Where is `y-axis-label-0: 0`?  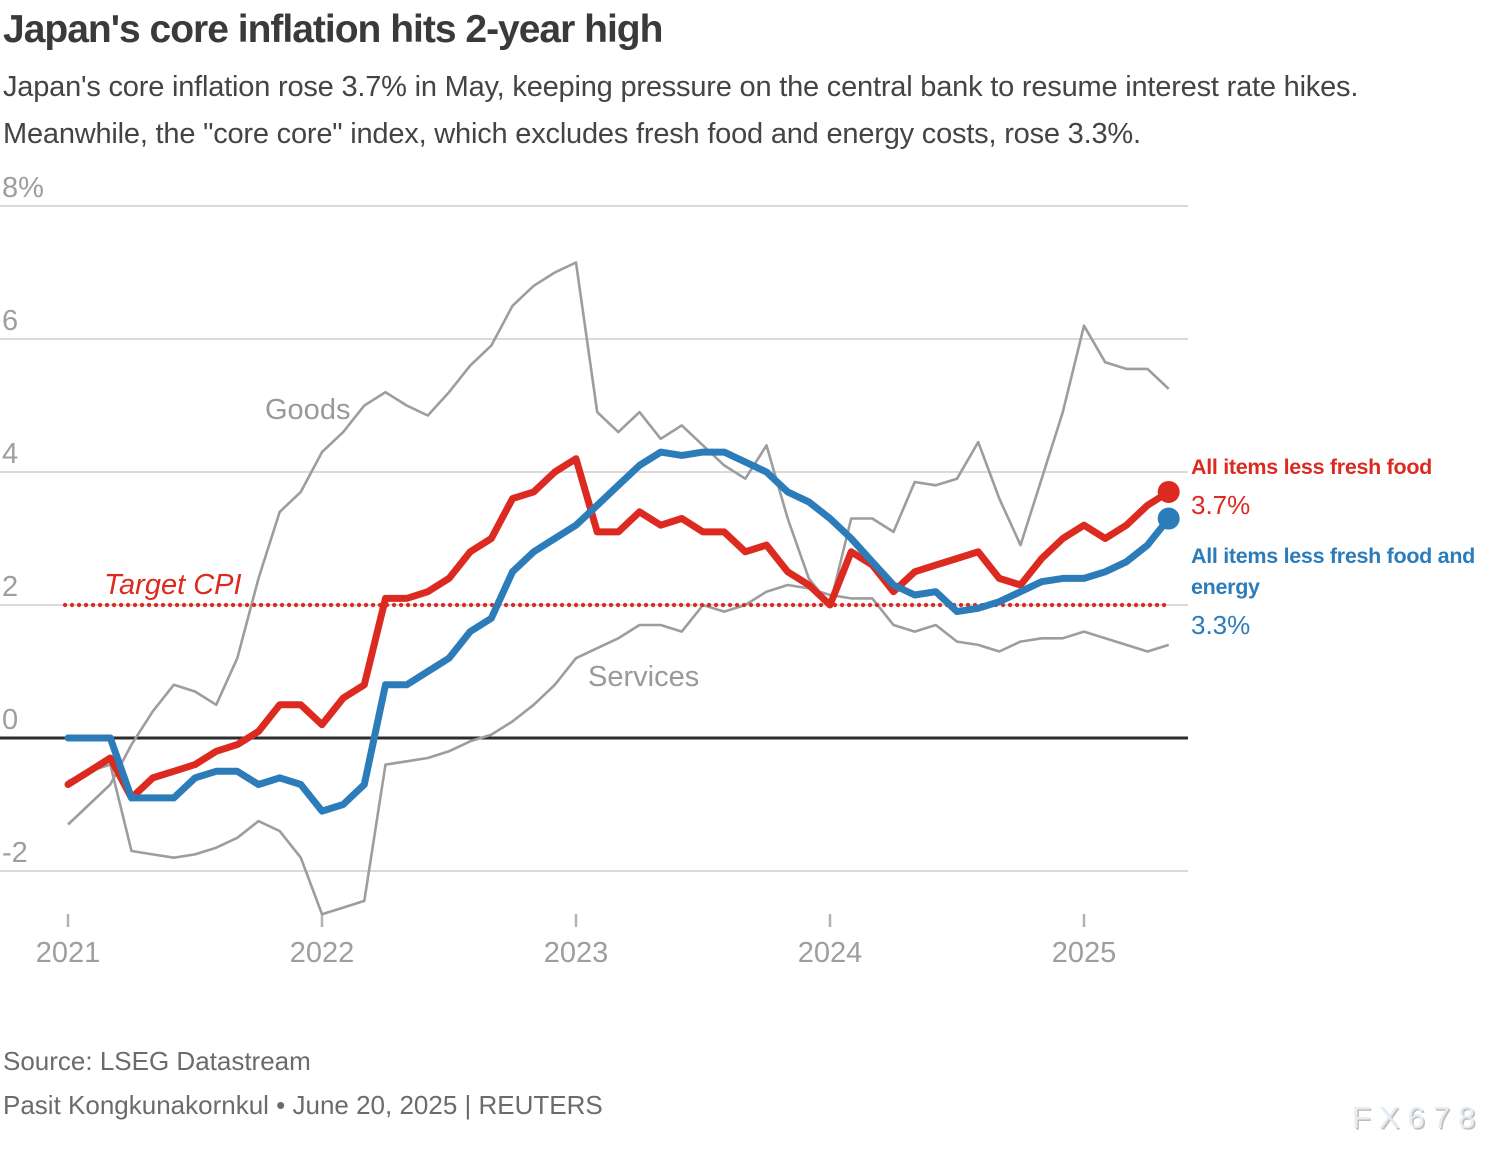 y-axis-label-0: 0 is located at coordinates (10, 720).